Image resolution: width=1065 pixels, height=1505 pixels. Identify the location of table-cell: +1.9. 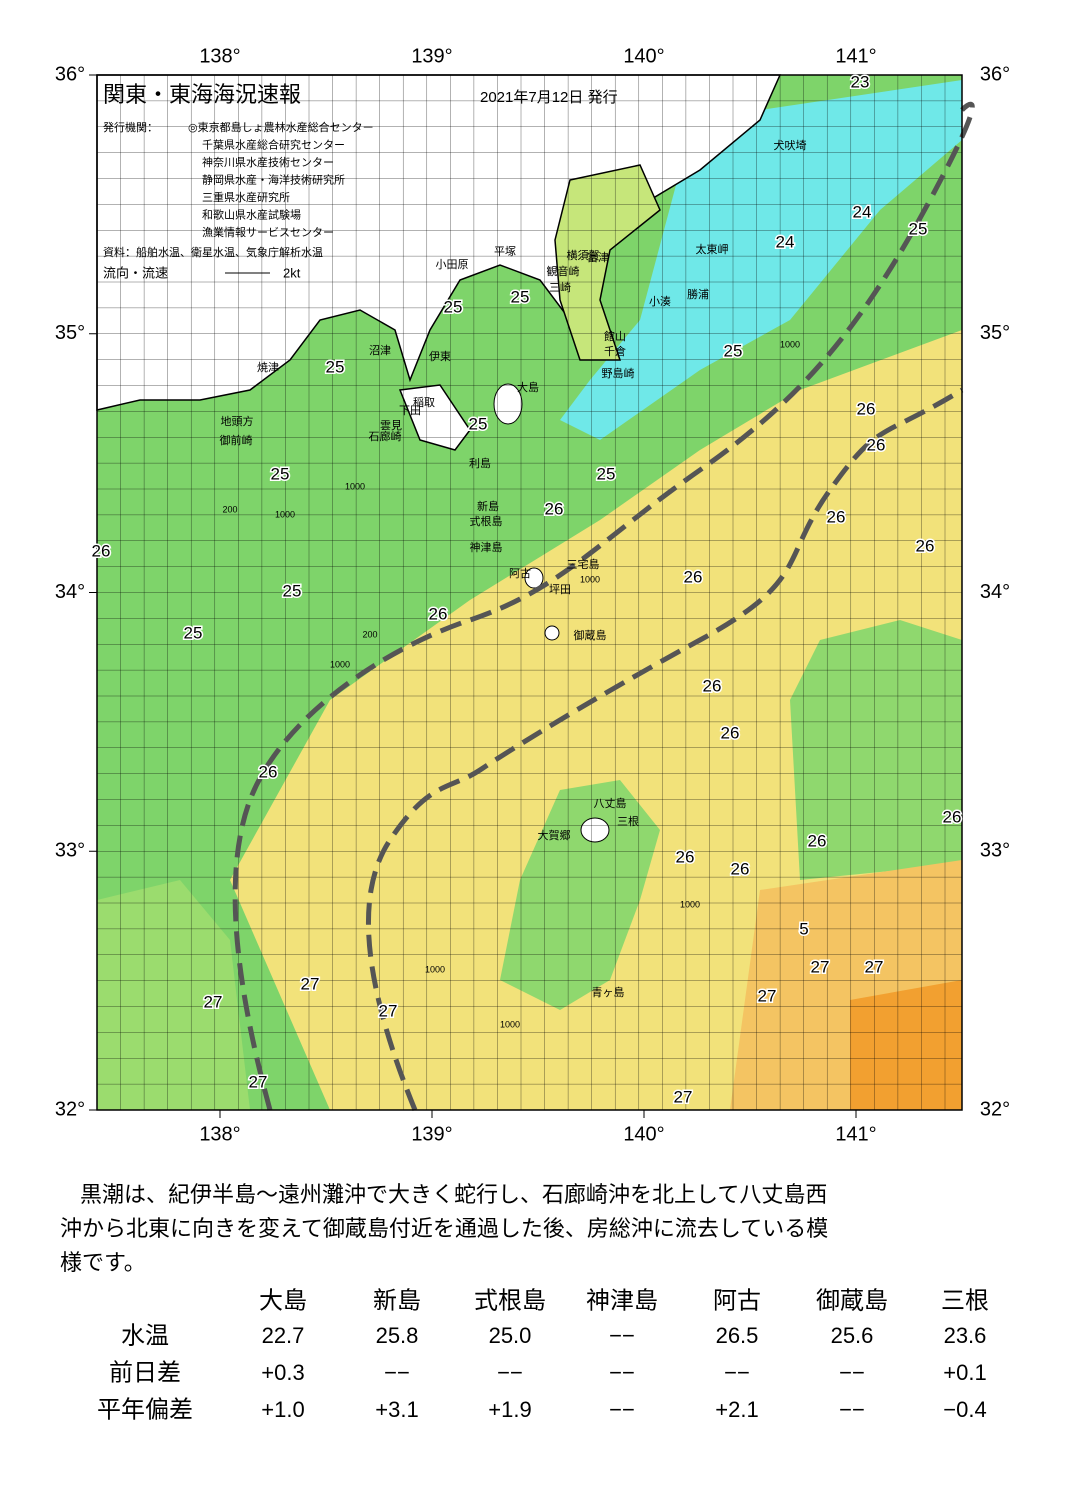
(509, 1409).